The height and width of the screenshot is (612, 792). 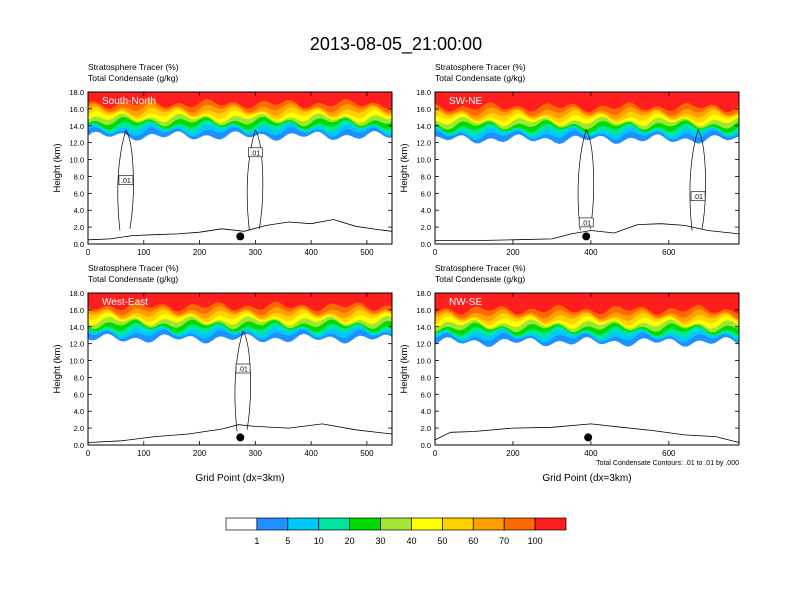 What do you see at coordinates (411, 541) in the screenshot?
I see `colorbar-label: 40` at bounding box center [411, 541].